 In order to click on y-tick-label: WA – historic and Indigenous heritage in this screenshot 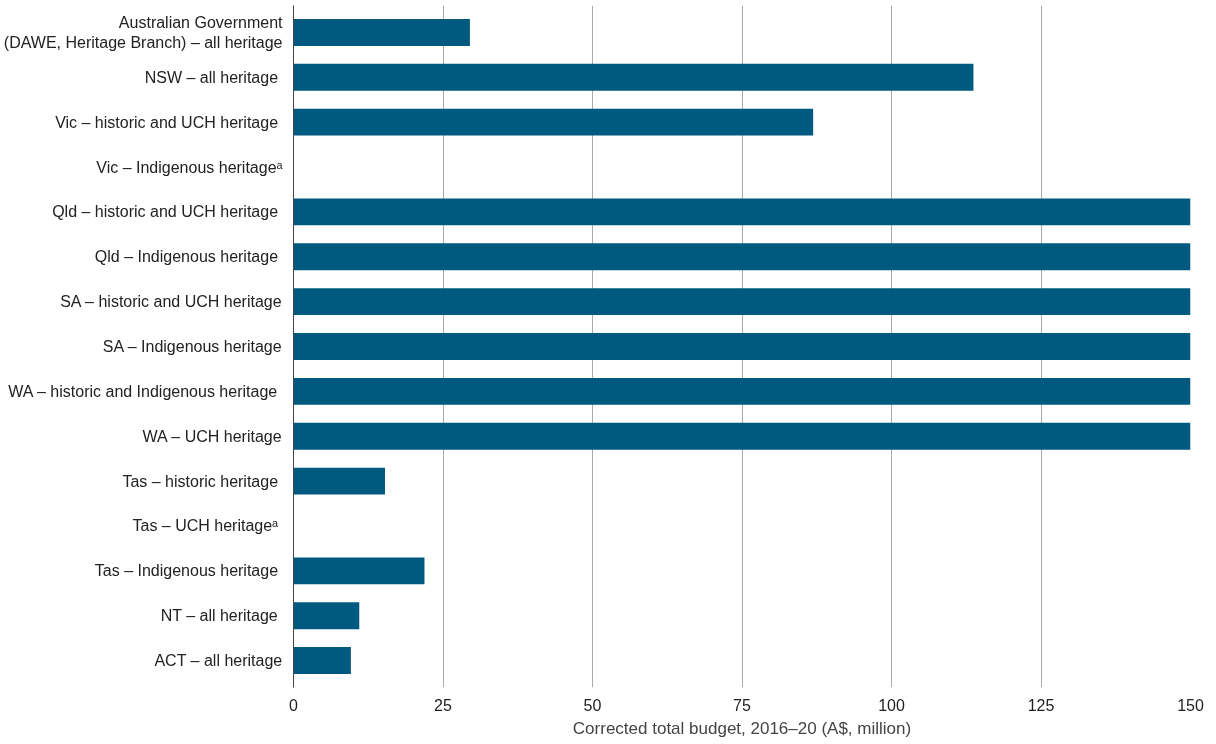, I will do `click(143, 391)`.